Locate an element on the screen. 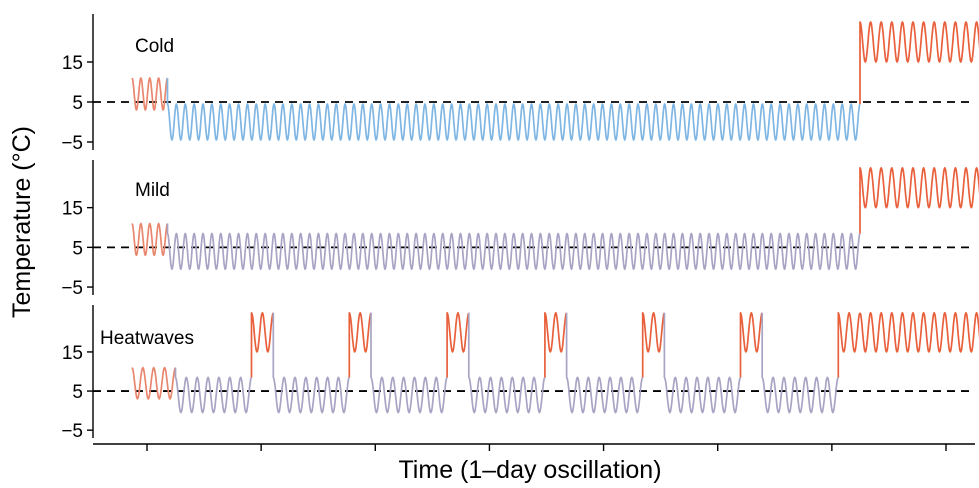 The height and width of the screenshot is (488, 979). y-axis-title: Temperature (°C) is located at coordinates (22, 222).